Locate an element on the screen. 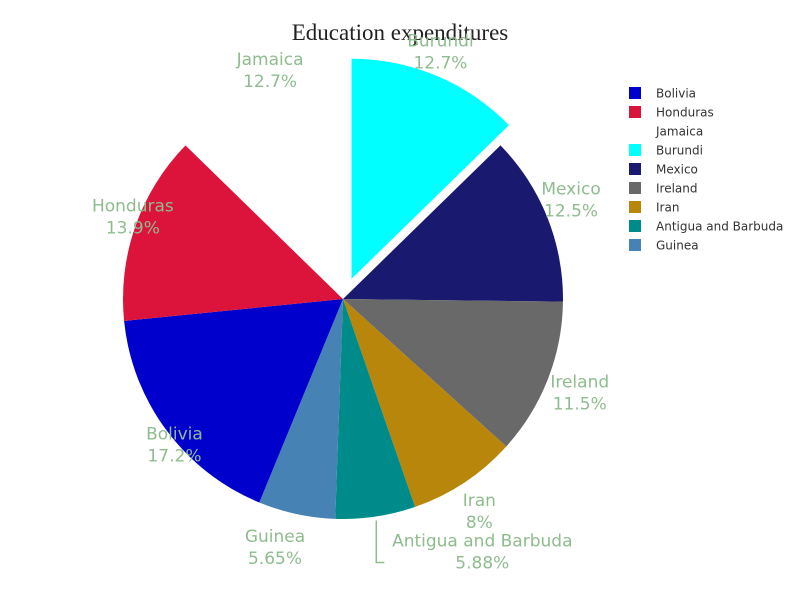  legend-label-bolivia: Bolivia is located at coordinates (676, 94).